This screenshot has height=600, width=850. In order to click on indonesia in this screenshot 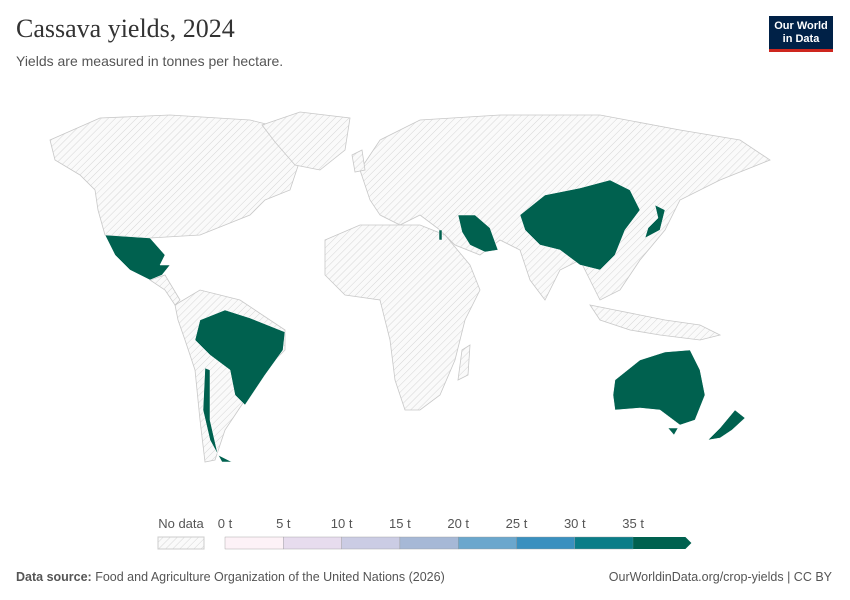, I will do `click(655, 322)`.